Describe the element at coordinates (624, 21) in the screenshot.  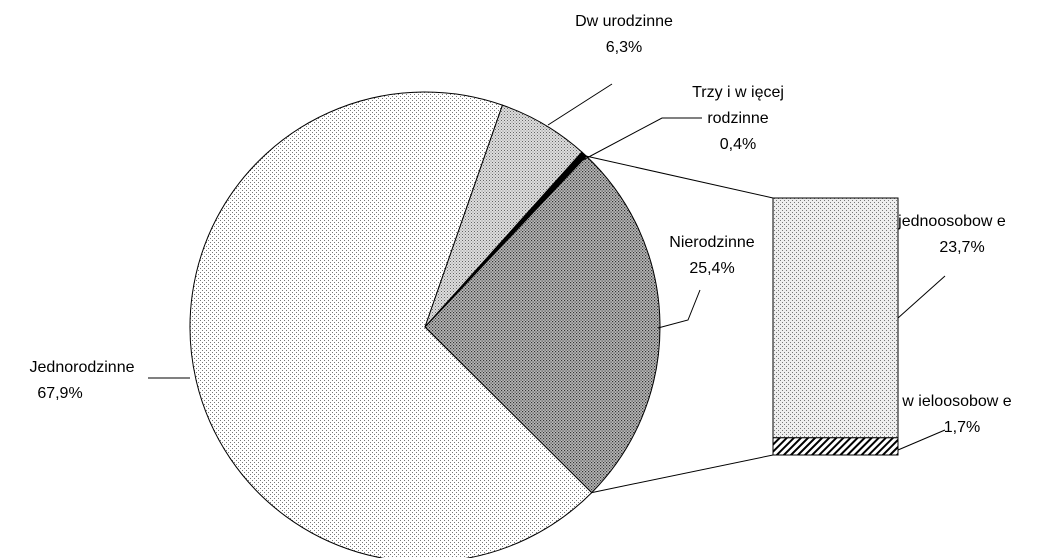
I see `category-label: Dw urodzinne` at that location.